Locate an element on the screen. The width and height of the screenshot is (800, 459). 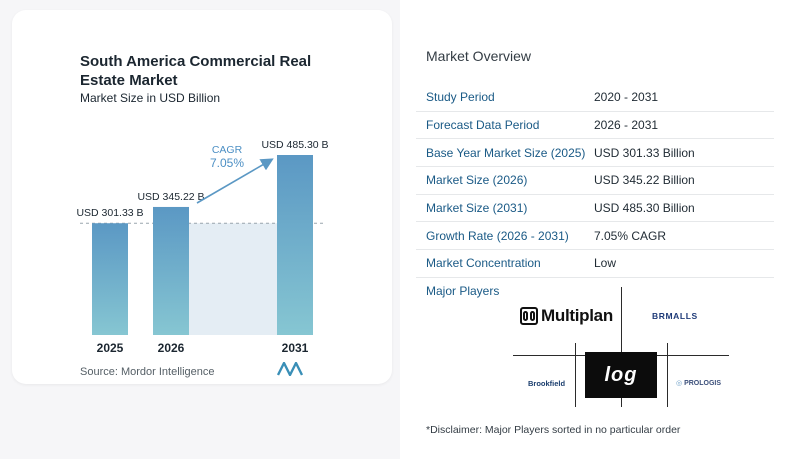
multiplan-logo-icon is located at coordinates (529, 316).